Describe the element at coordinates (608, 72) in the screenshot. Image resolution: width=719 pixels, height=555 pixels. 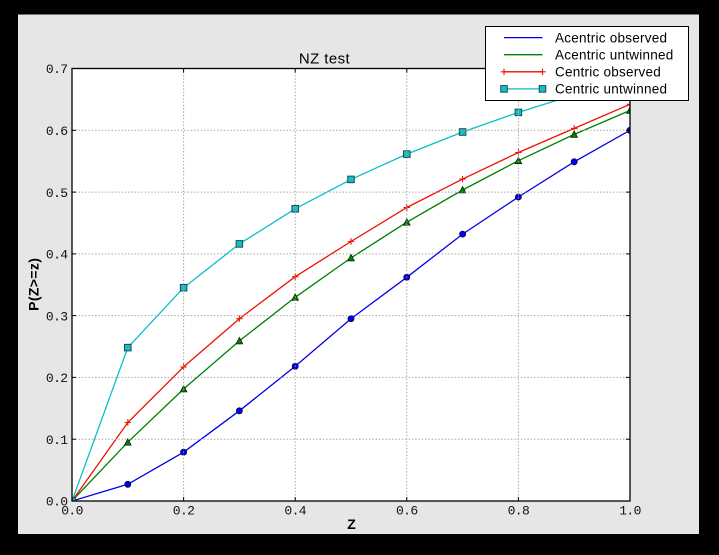
I see `svg-text: Centric observed` at that location.